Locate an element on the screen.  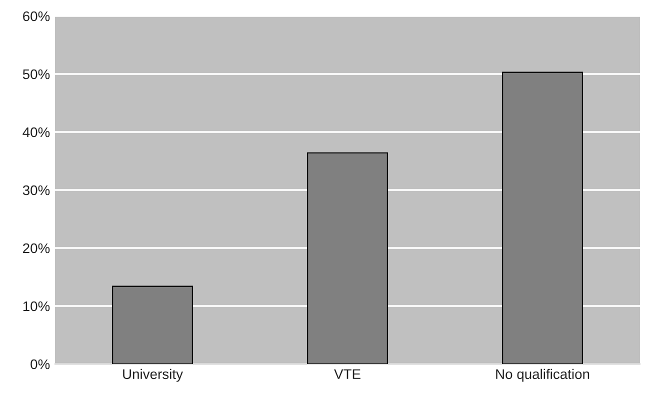
y-tick-label: 50% is located at coordinates (36, 74).